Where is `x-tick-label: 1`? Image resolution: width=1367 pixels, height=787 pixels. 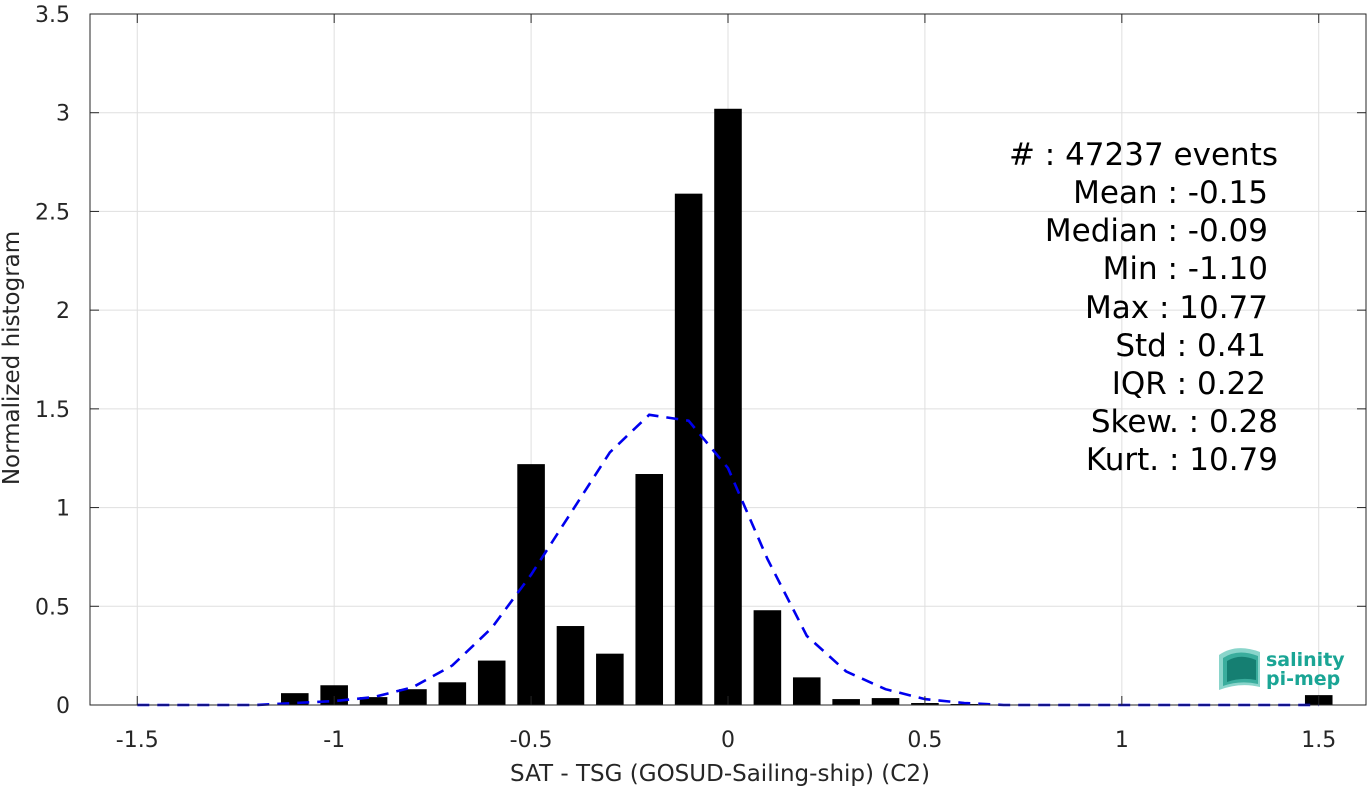 x-tick-label: 1 is located at coordinates (1122, 740).